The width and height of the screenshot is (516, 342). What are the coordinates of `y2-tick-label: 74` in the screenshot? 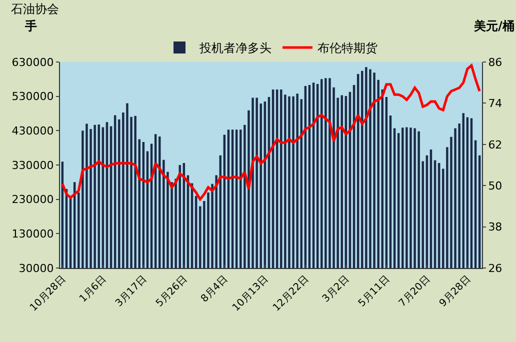 It's located at (495, 103).